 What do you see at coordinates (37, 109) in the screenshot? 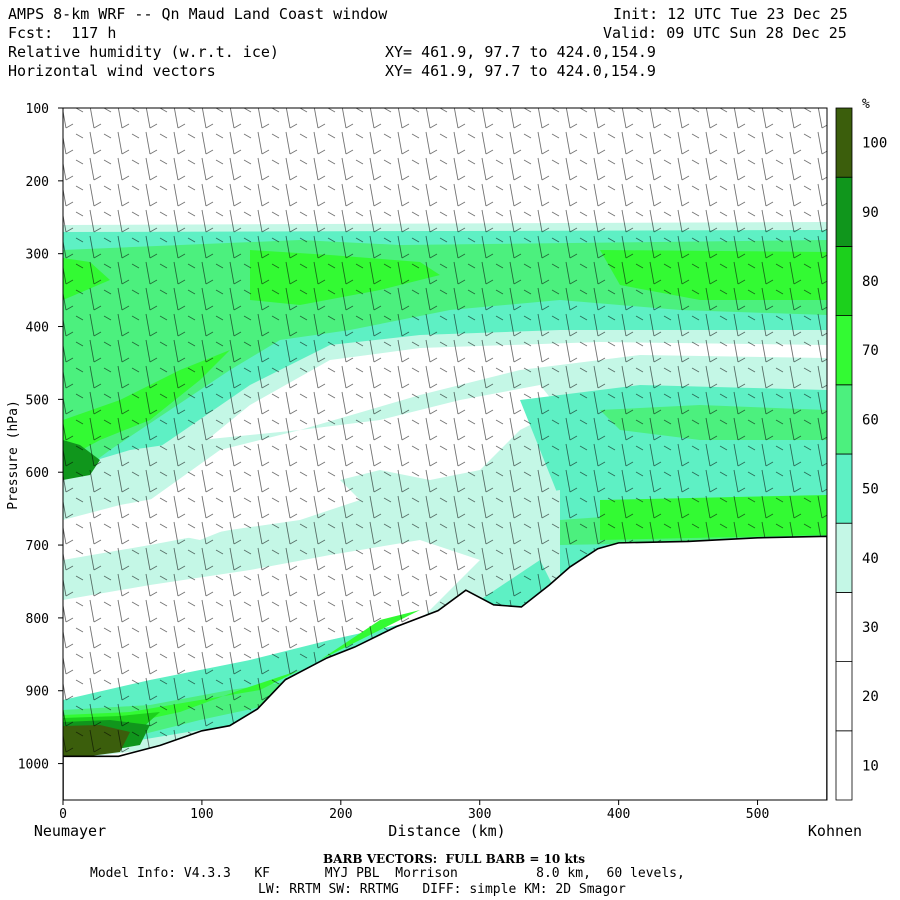
I see `y-tick-label-100: 100` at bounding box center [37, 109].